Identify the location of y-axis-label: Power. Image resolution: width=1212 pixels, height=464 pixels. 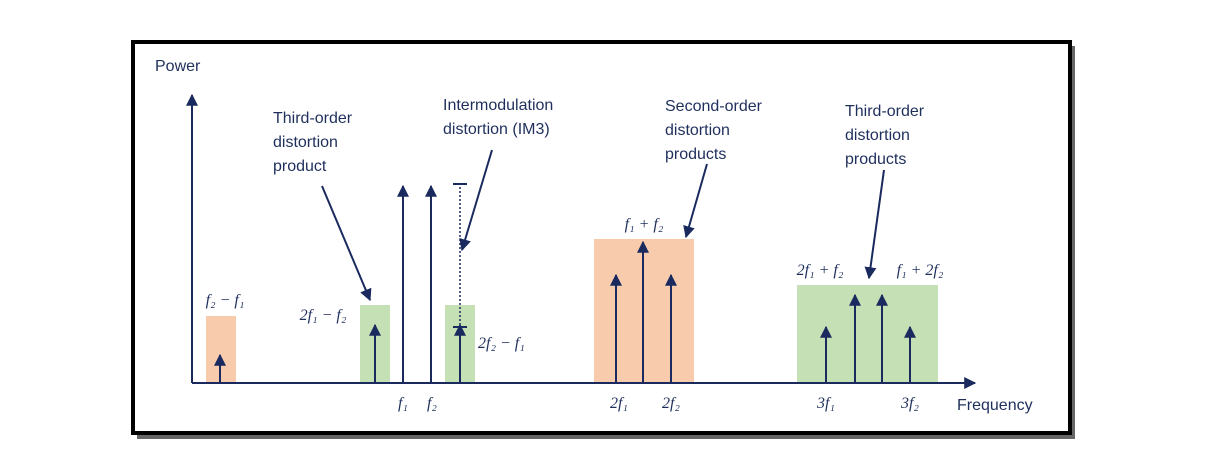
(178, 66).